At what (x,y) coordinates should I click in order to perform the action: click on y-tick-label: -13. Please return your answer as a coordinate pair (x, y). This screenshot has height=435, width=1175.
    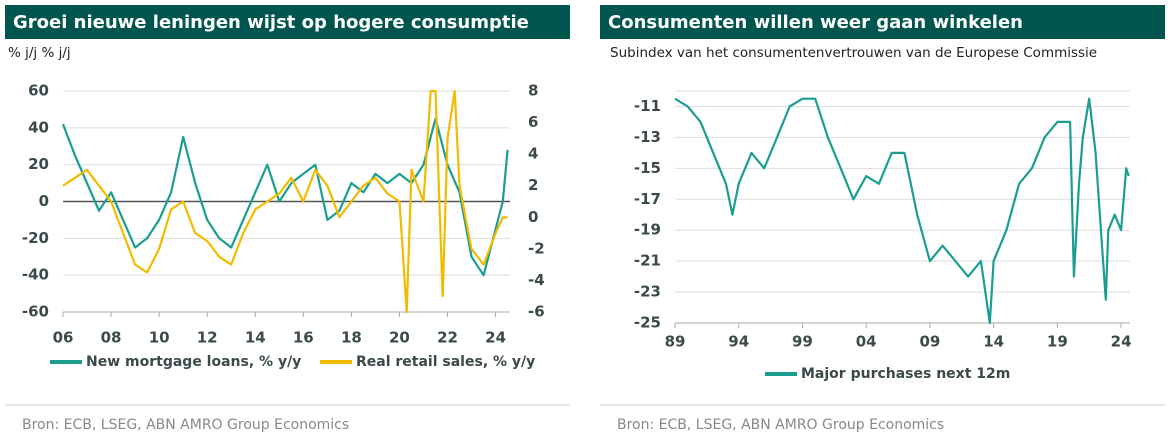
    Looking at the image, I should click on (647, 137).